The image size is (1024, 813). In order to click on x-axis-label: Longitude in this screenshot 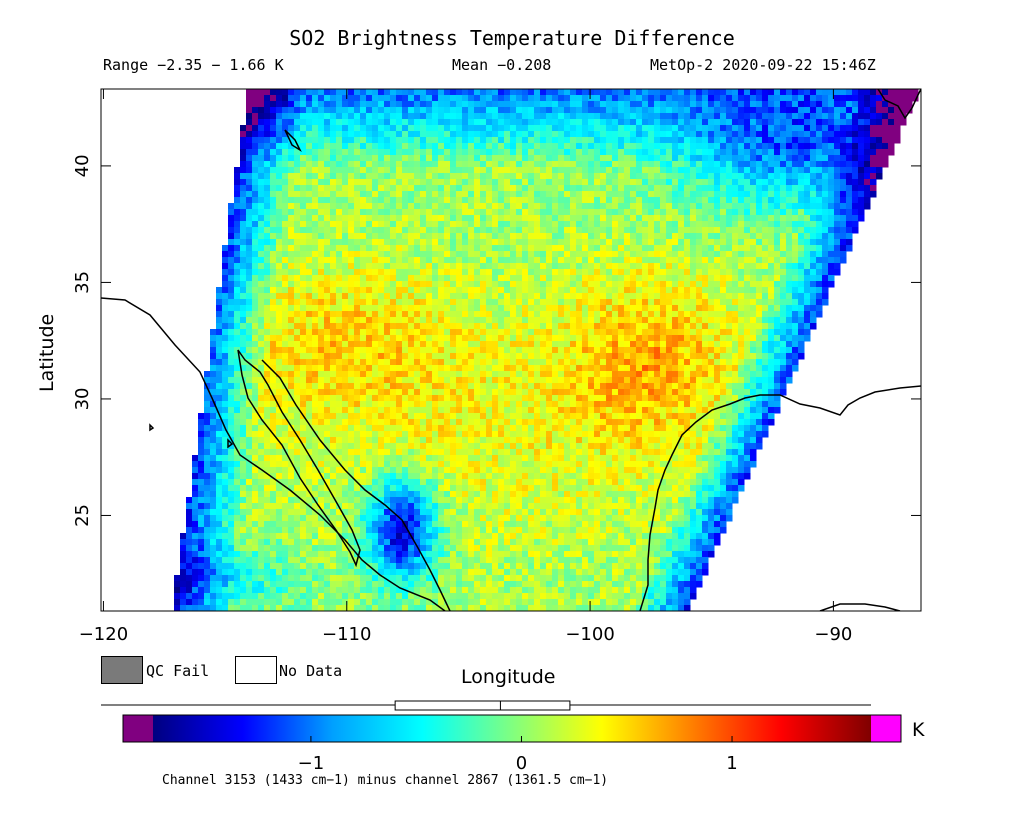, I will do `click(508, 677)`.